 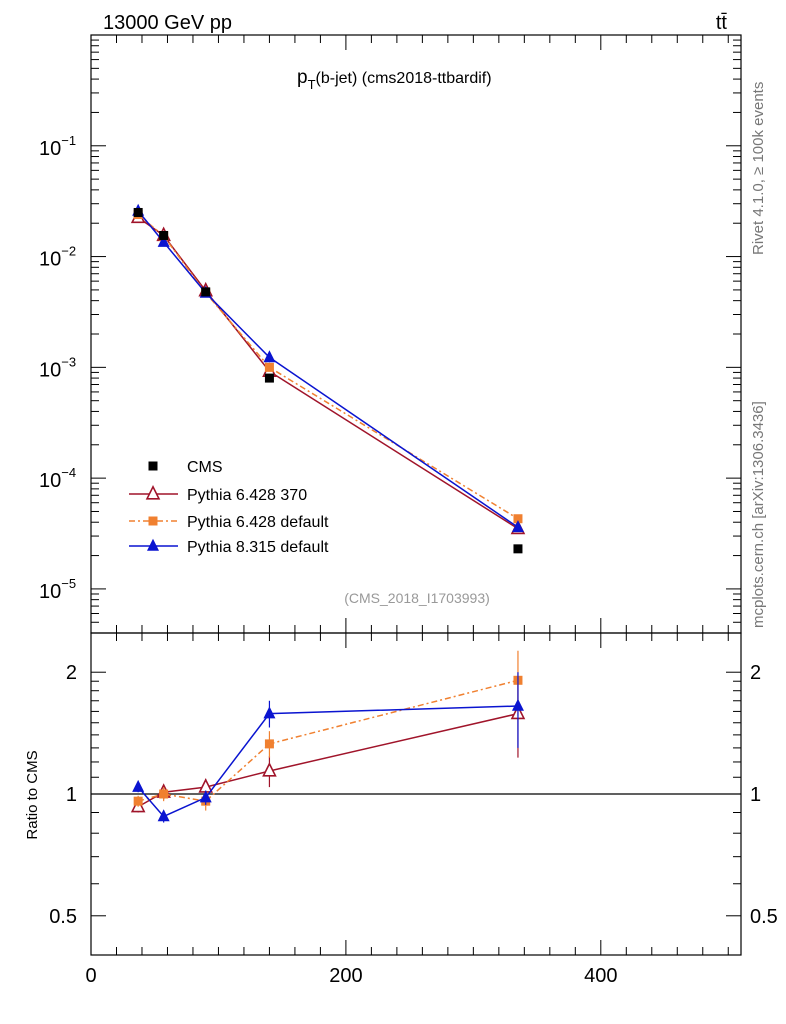 What do you see at coordinates (302, 77) in the screenshot?
I see `title-p: p` at bounding box center [302, 77].